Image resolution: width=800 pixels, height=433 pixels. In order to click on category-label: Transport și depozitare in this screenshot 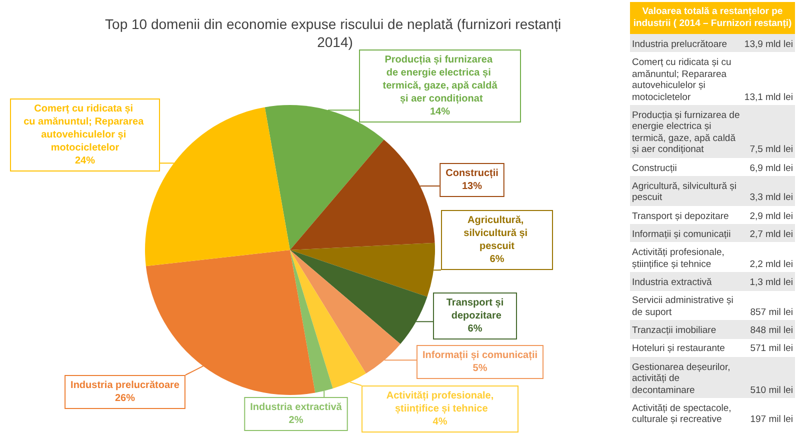, I will do `click(681, 216)`.